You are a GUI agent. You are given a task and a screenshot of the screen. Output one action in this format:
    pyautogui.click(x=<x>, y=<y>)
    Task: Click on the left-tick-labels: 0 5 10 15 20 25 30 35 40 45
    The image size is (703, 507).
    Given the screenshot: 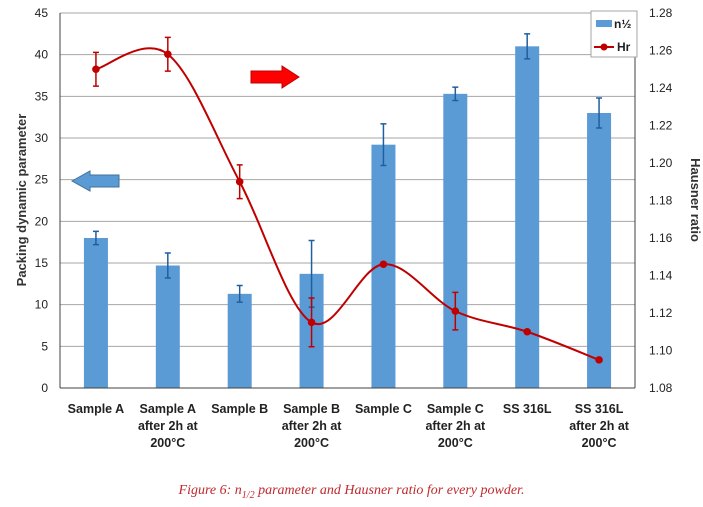 What is the action you would take?
    pyautogui.click(x=42, y=200)
    